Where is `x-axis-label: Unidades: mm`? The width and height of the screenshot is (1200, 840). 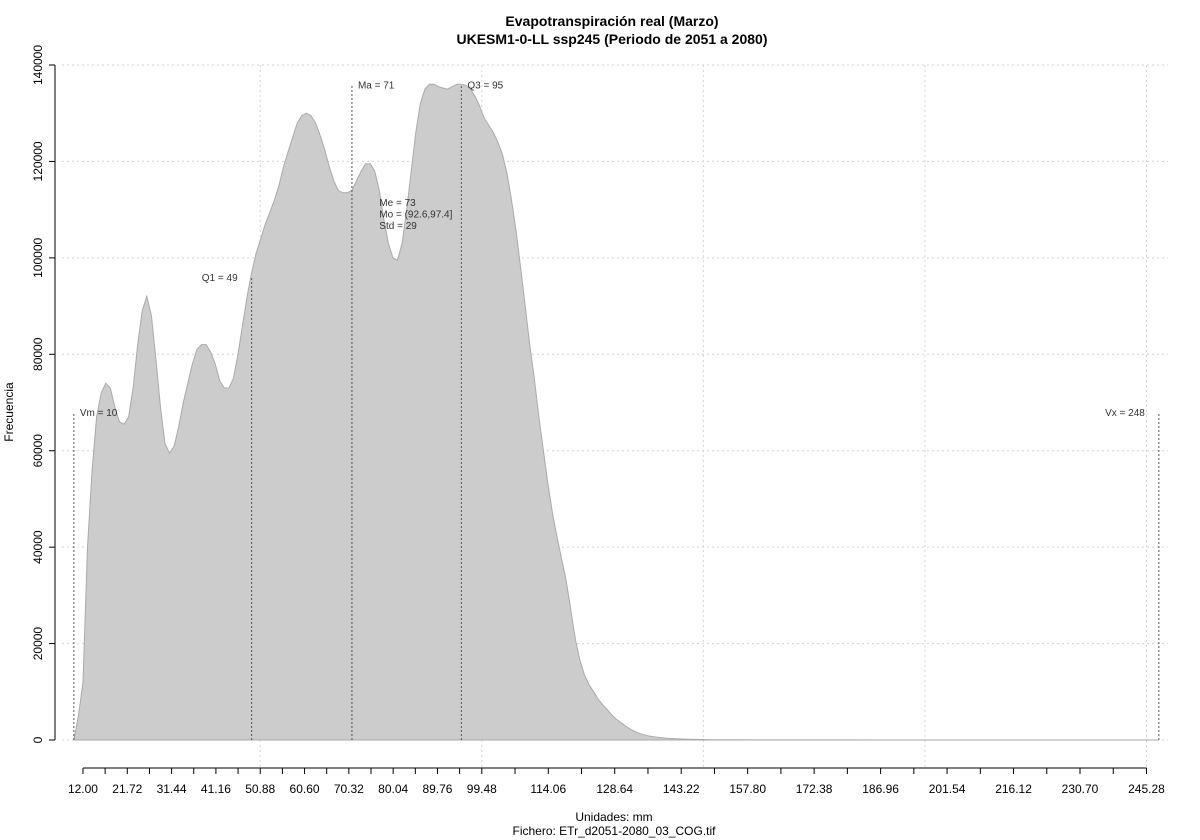
x-axis-label: Unidades: mm is located at coordinates (613, 817).